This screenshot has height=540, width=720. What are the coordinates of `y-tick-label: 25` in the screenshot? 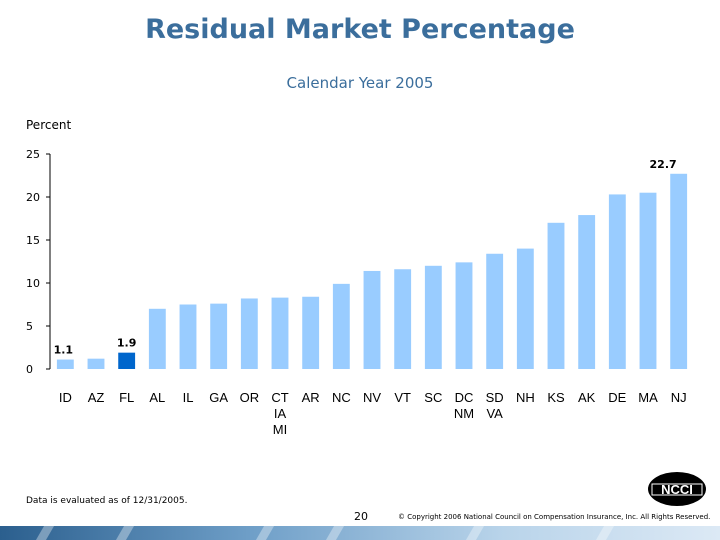 It's located at (33, 154).